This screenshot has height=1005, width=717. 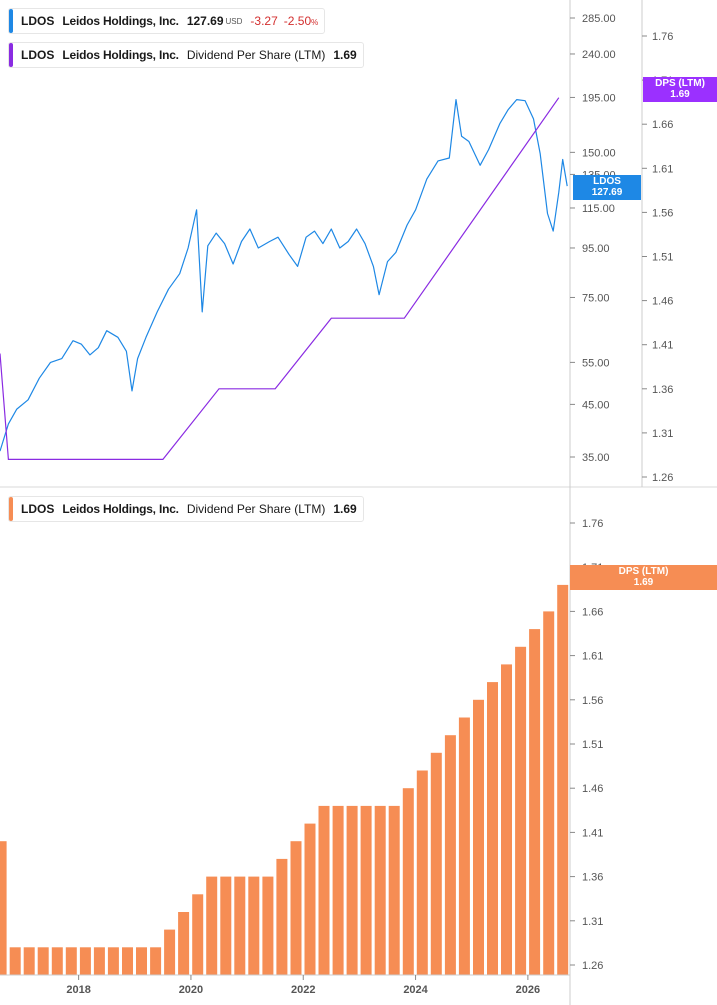 I want to click on price-axis-tick-label: 45.00, so click(x=596, y=405).